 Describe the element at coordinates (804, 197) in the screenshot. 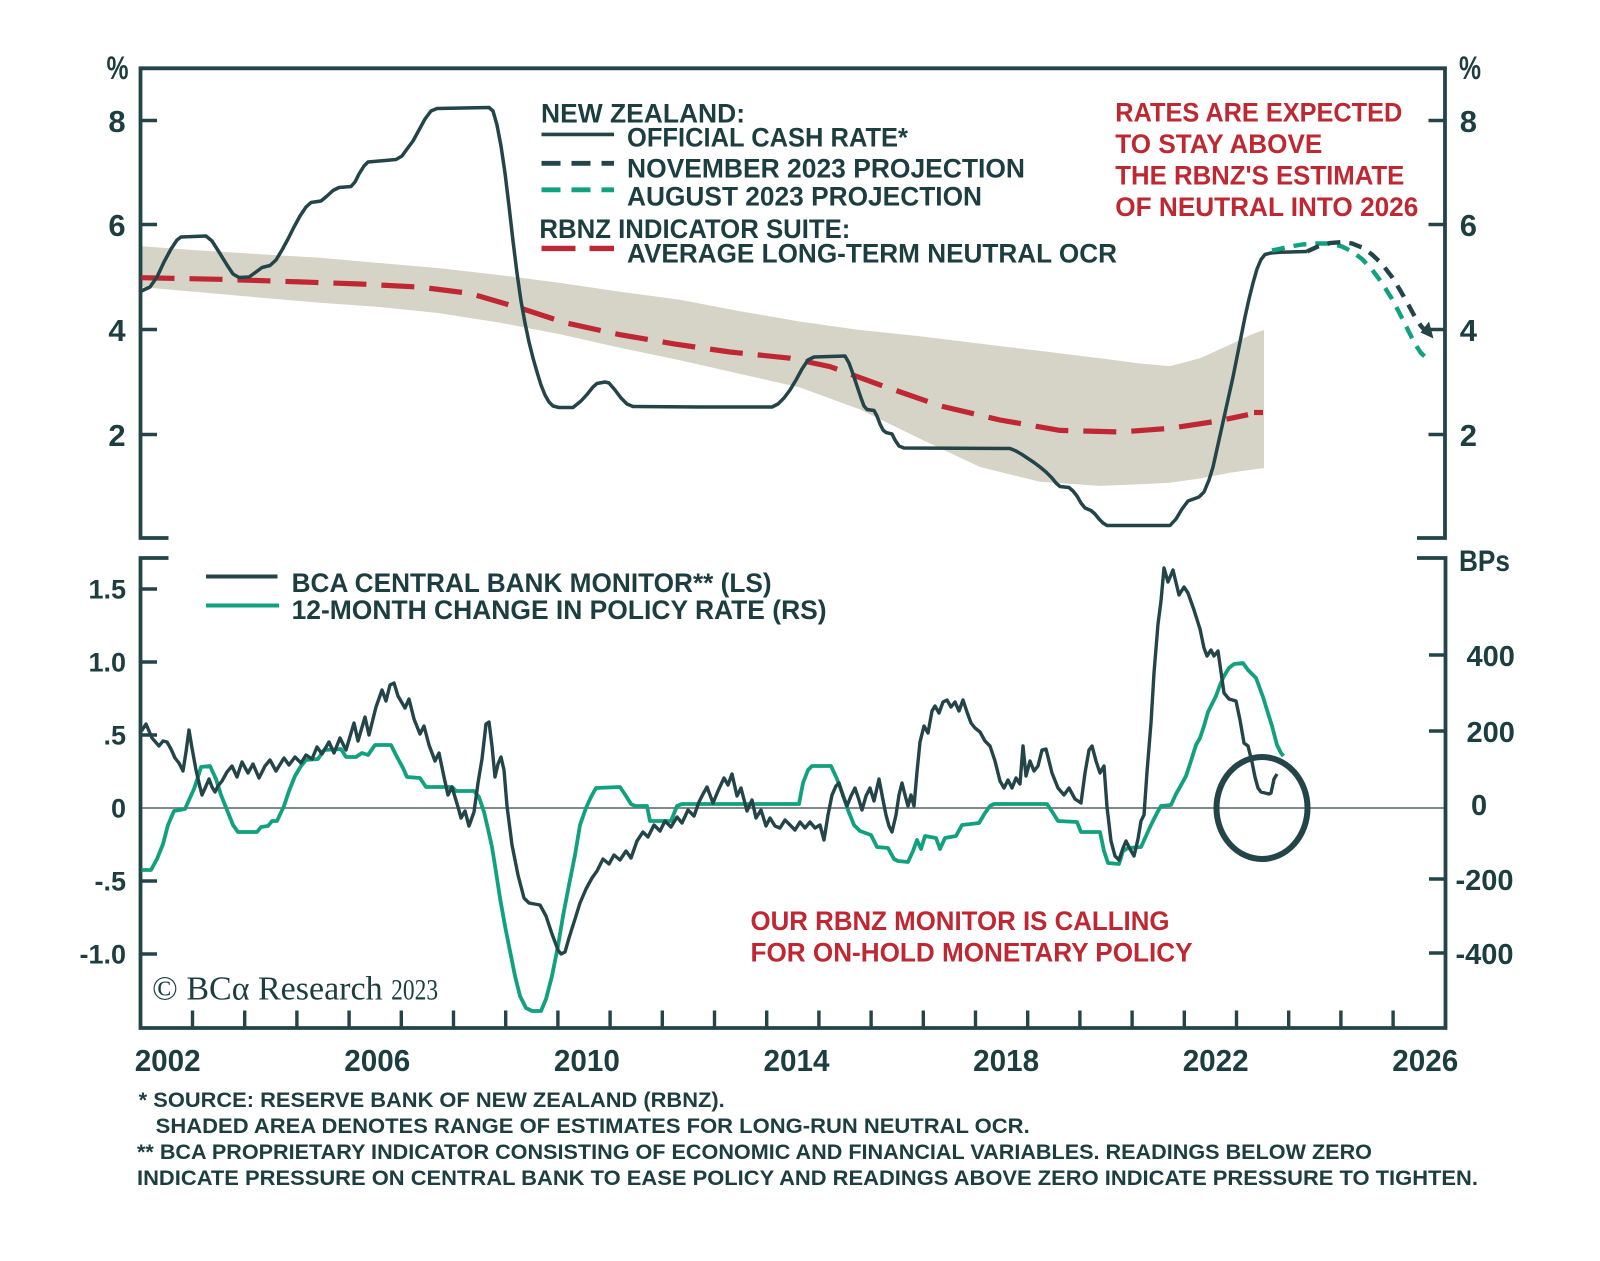

I see `svg-text: AUGUST 2023 PROJECTION` at that location.